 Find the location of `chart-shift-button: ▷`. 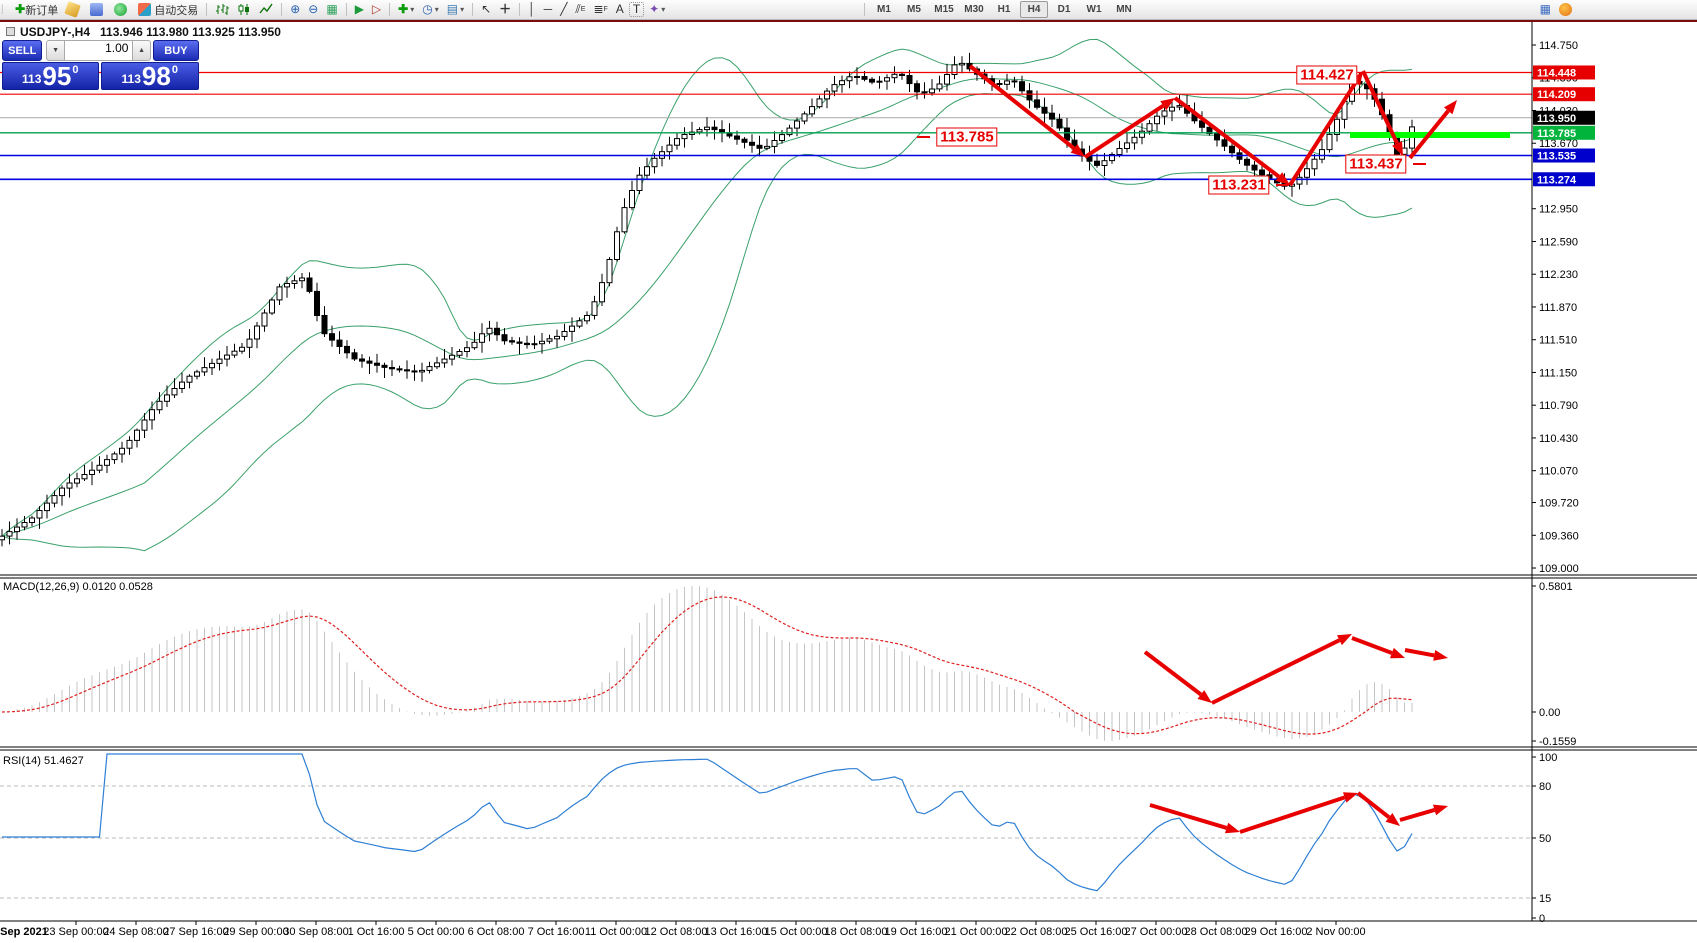

chart-shift-button: ▷ is located at coordinates (376, 9).